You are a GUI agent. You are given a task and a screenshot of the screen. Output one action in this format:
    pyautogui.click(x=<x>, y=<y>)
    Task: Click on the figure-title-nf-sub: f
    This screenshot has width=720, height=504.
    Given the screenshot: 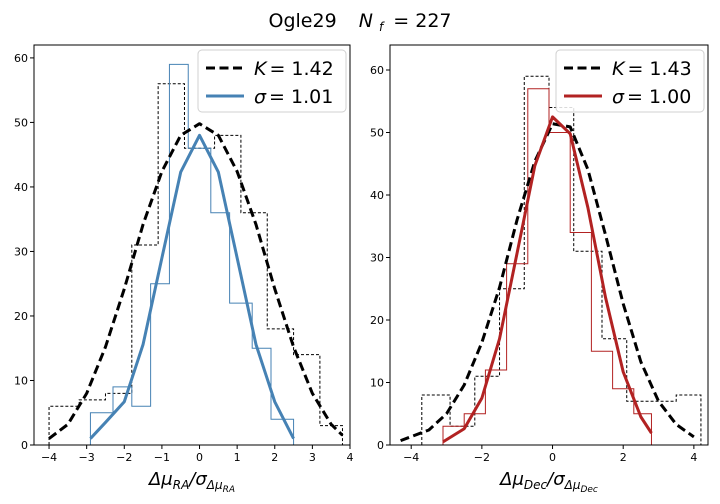 What is the action you would take?
    pyautogui.click(x=382, y=27)
    